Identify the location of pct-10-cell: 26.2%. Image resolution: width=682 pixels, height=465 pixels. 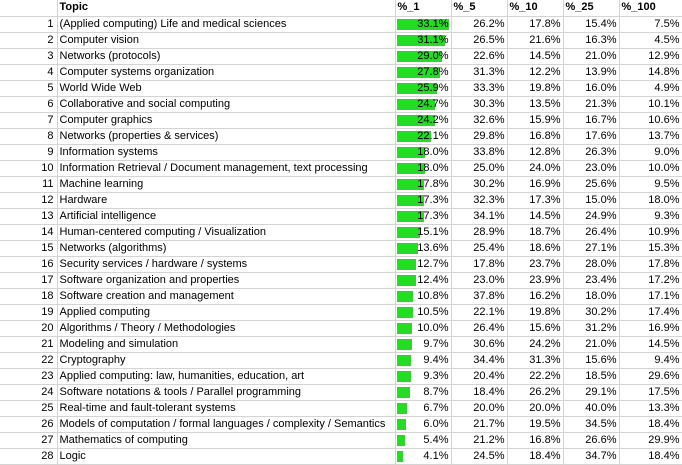
(535, 392).